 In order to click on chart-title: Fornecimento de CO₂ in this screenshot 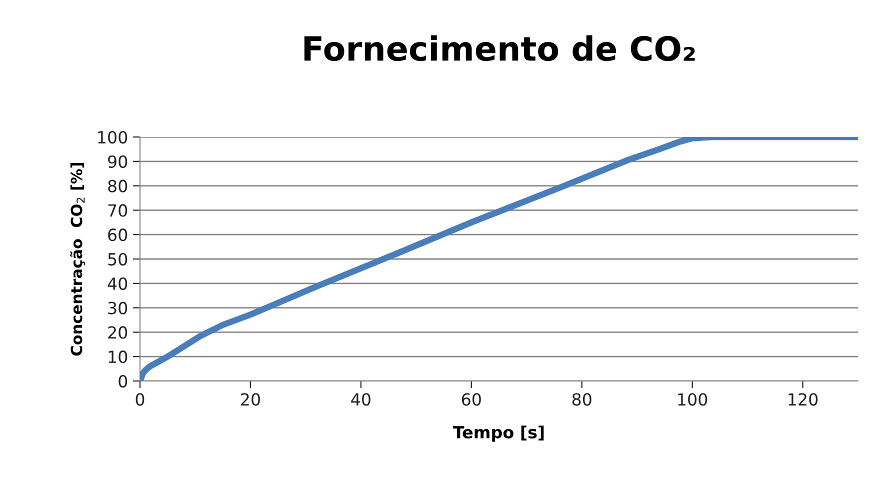, I will do `click(499, 48)`.